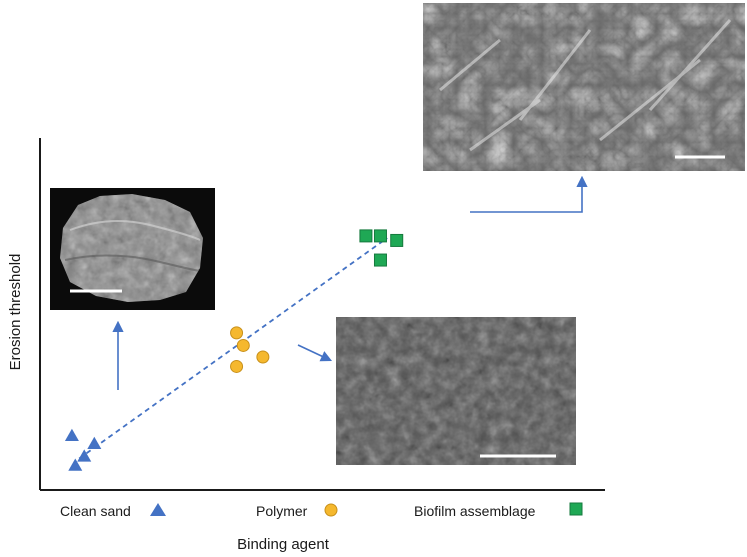 This screenshot has height=557, width=747. I want to click on category-legend: Clean sand Polymer Biofilm assemblage, so click(321, 510).